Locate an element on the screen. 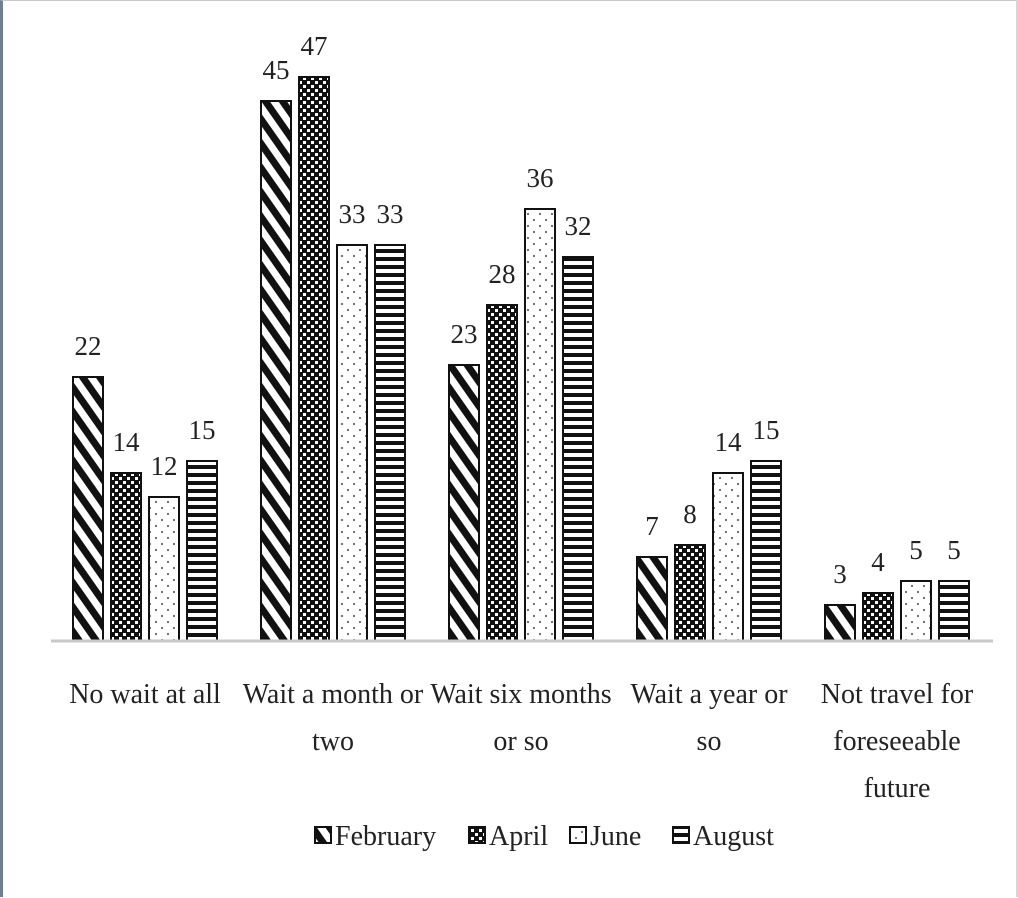 The height and width of the screenshot is (898, 1018). value-label-june-5: 5 is located at coordinates (916, 550).